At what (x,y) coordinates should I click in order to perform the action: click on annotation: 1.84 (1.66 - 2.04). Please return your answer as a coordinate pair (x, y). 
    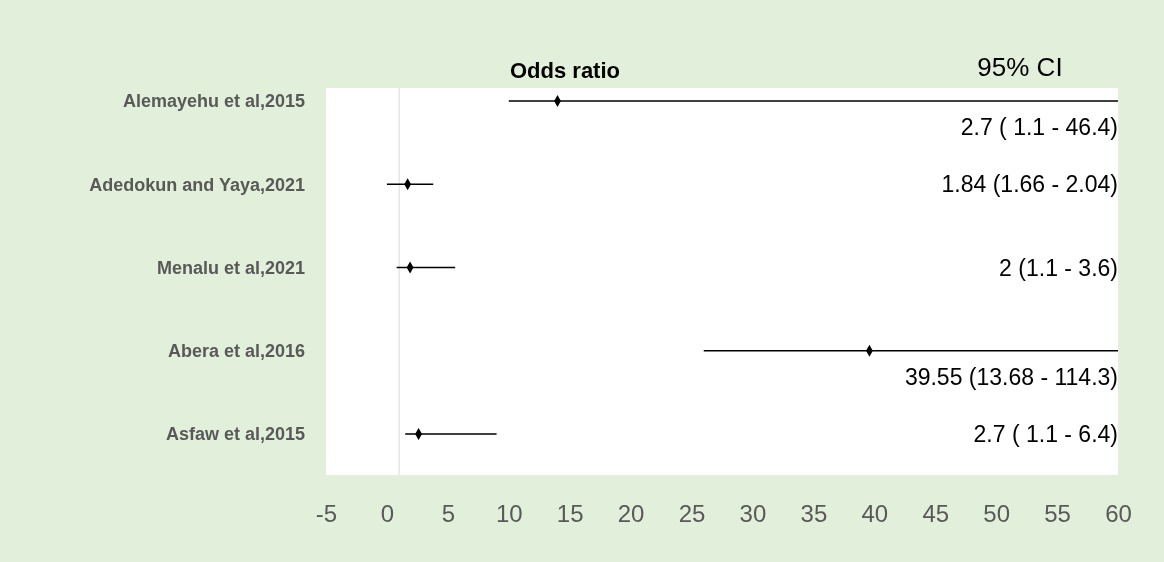
    Looking at the image, I should click on (1029, 184).